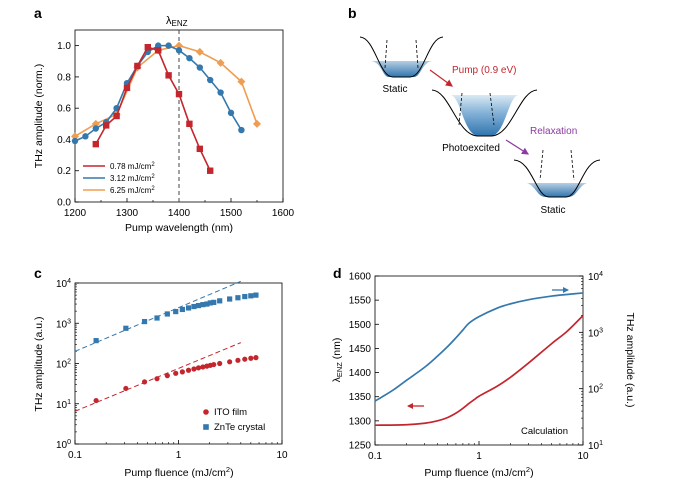  I want to click on y-left-tick-label: 1600, so click(360, 277).